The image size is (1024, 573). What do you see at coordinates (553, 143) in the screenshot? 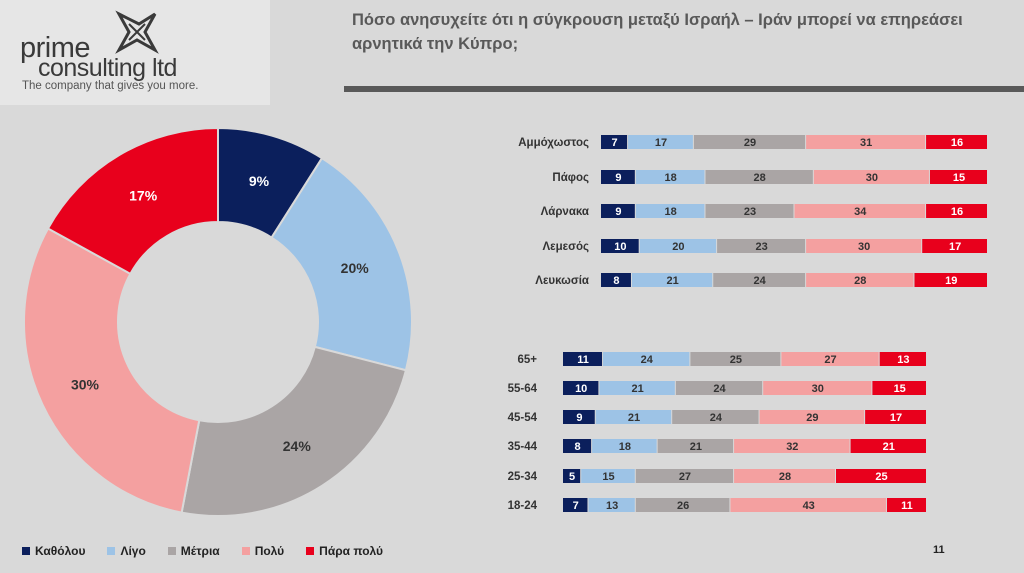
I see `bar-category-label: Αμμόχωστος` at bounding box center [553, 143].